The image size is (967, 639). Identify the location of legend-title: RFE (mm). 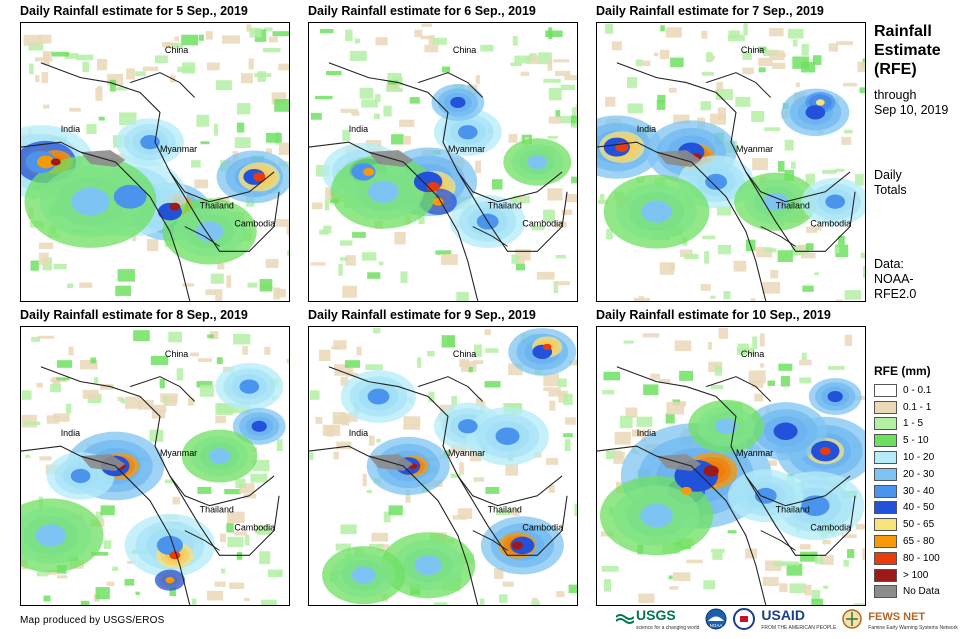
(902, 371).